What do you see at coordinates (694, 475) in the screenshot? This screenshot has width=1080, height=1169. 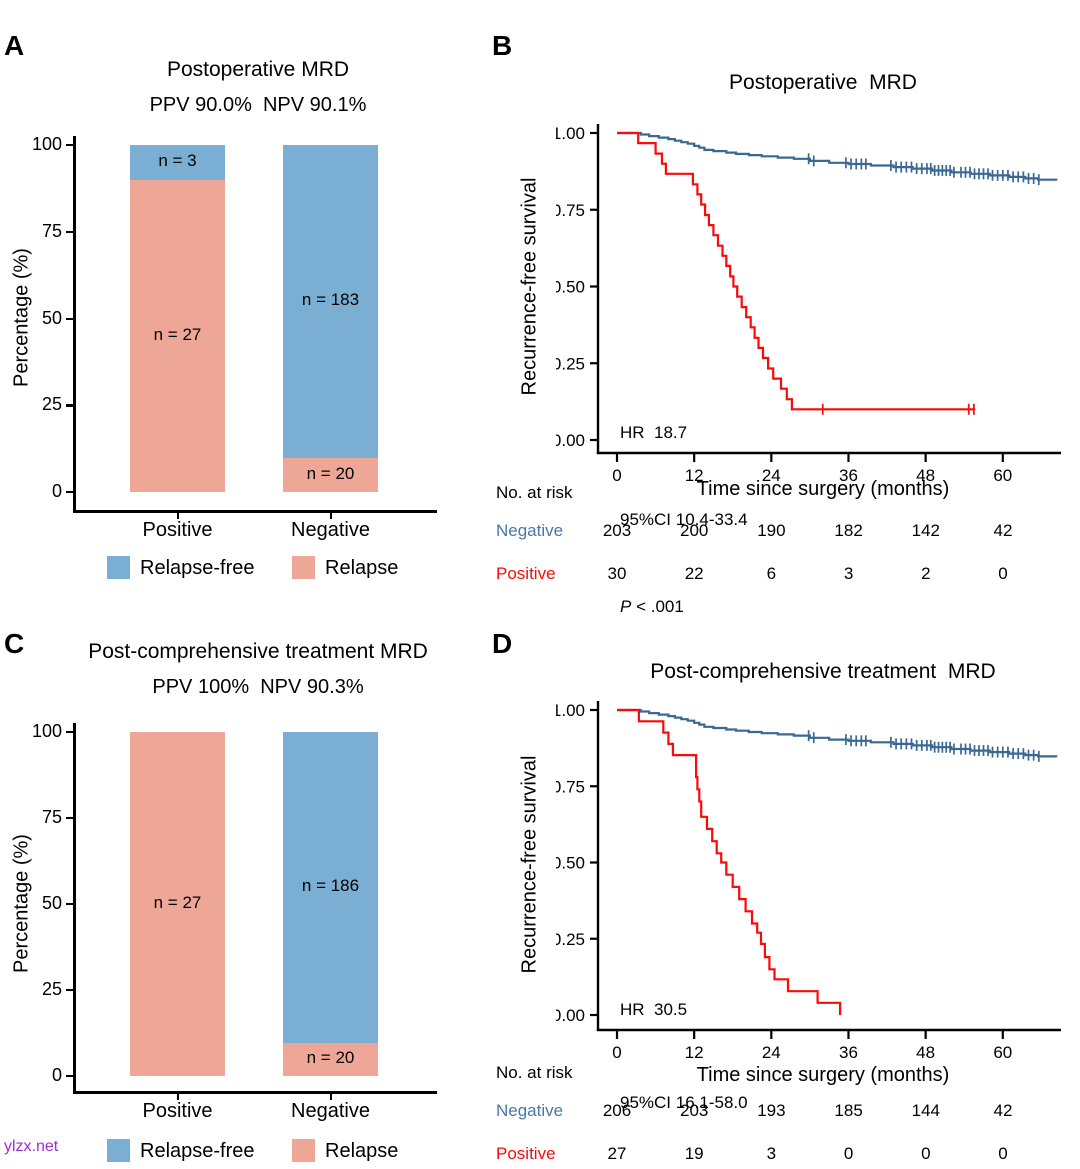 I see `panel-b-x-tick-label-12: 12` at bounding box center [694, 475].